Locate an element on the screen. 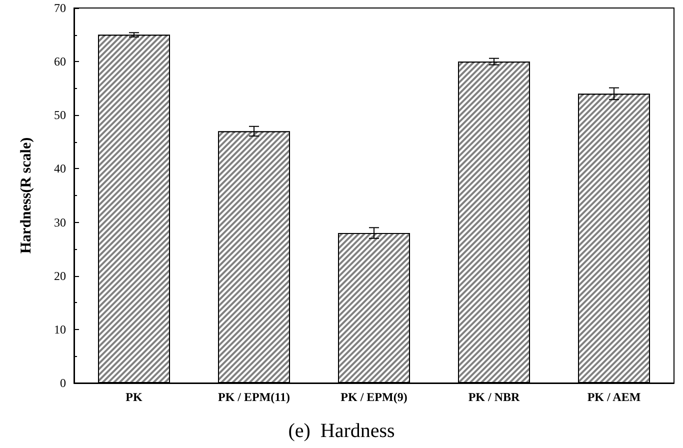 The image size is (683, 448). text: (e) Hardness is located at coordinates (342, 431).